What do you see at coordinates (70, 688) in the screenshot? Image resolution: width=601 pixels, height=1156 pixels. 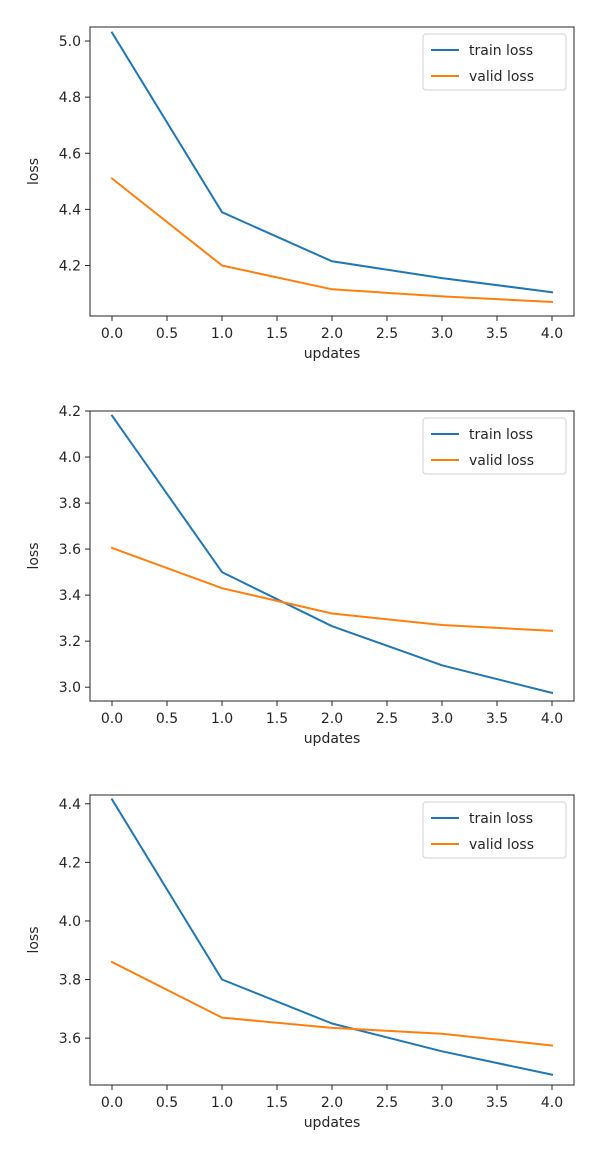 I see `y-tick-label: 3.0` at bounding box center [70, 688].